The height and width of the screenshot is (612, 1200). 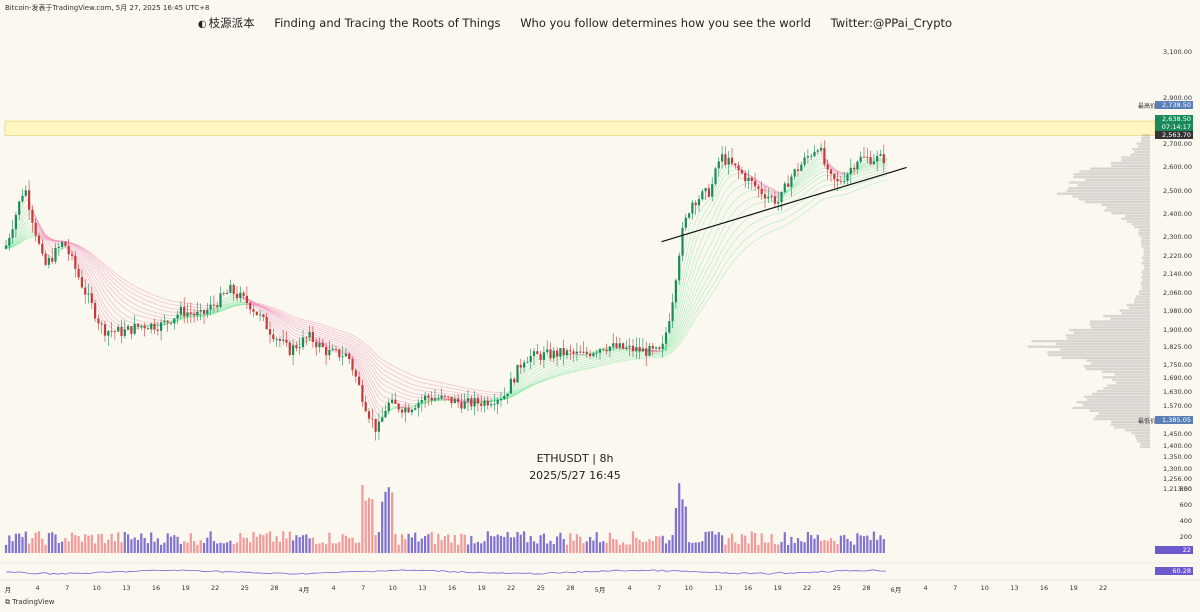 I want to click on y-axis-tick: 1,300.00, so click(x=1177, y=468).